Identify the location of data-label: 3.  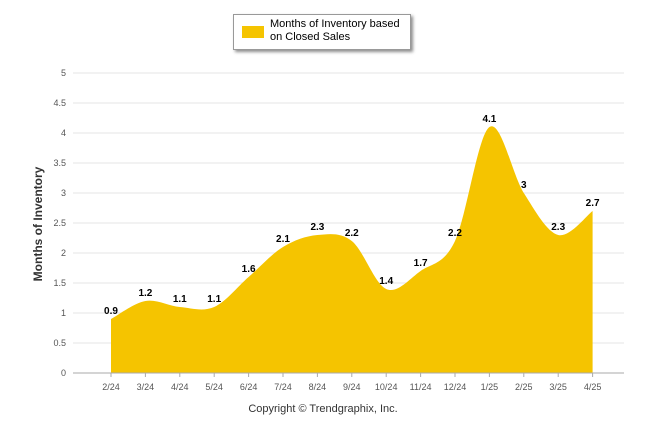
(524, 185).